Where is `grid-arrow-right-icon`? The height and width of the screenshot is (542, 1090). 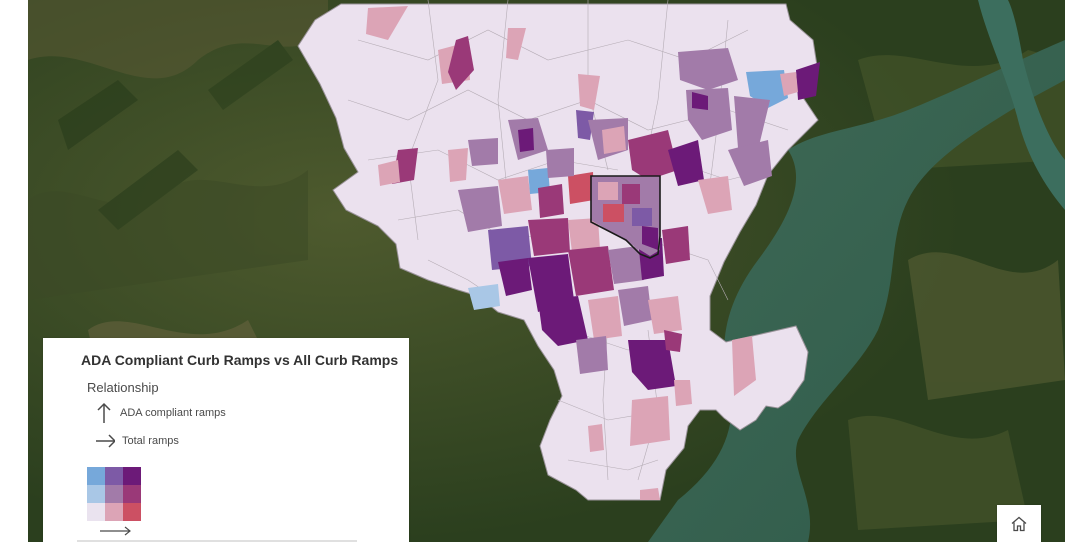 grid-arrow-right-icon is located at coordinates (115, 531).